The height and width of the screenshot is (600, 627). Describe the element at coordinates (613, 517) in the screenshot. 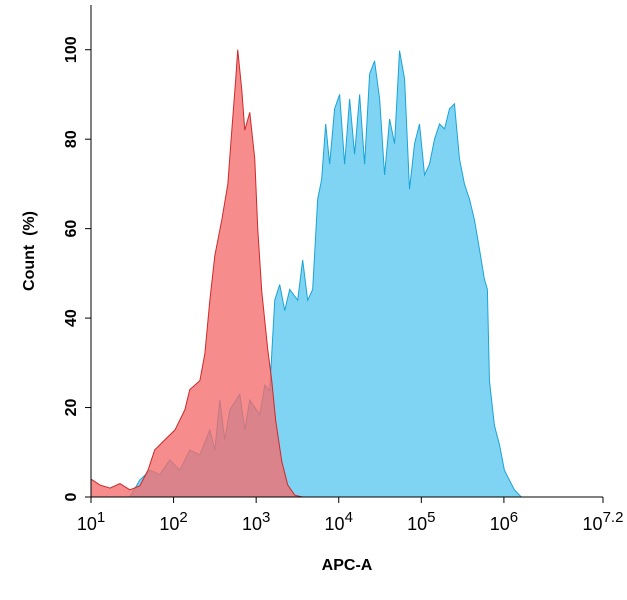

I see `tick-exponent: 7.2` at that location.